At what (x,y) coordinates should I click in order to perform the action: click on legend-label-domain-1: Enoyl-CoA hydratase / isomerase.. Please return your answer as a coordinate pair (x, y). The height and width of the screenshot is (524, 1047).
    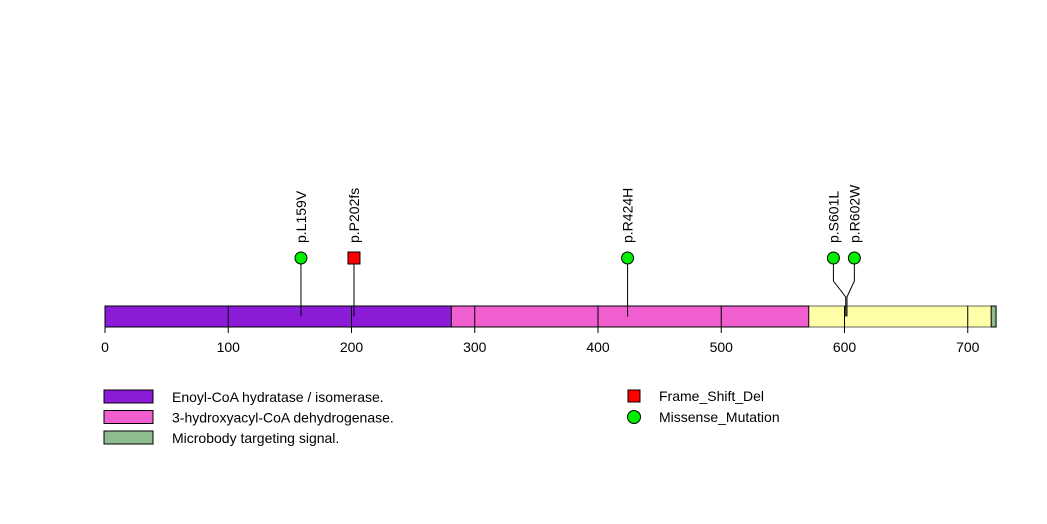
    Looking at the image, I should click on (278, 397).